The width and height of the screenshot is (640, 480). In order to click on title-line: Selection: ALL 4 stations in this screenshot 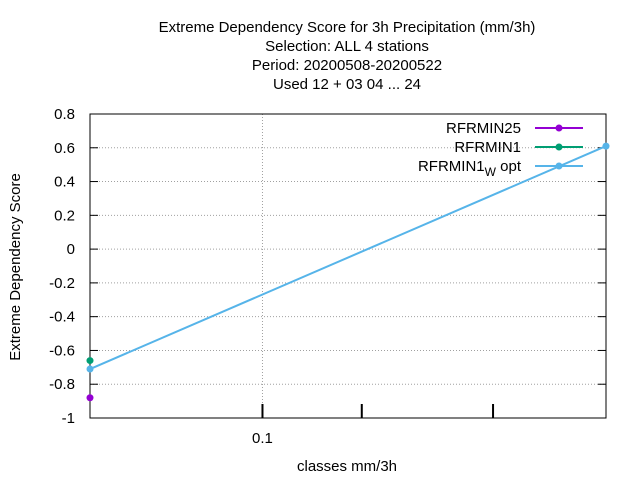, I will do `click(347, 46)`.